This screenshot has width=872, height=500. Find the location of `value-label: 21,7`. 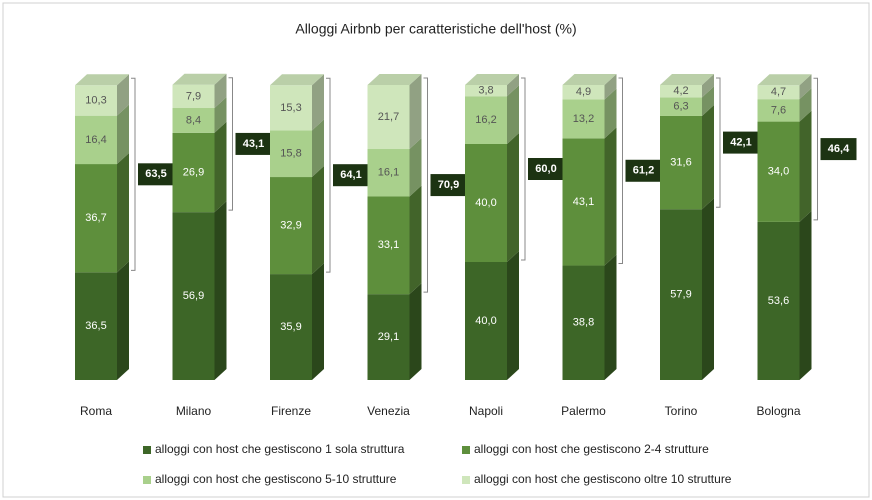

value-label: 21,7 is located at coordinates (388, 117).